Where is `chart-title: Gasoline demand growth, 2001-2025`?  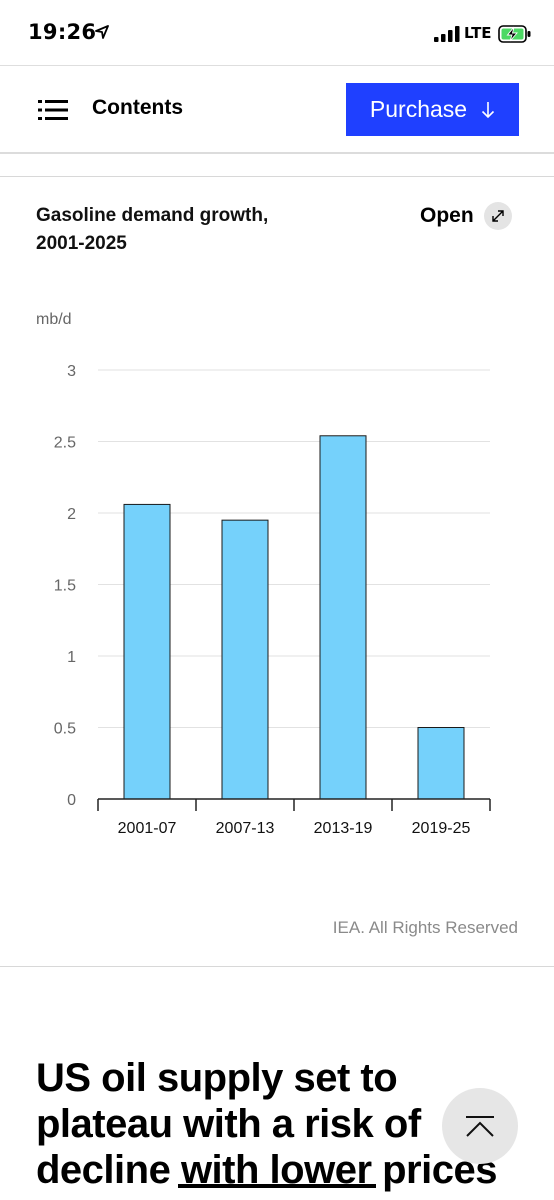
chart-title: Gasoline demand growth, 2001-2025 is located at coordinates (186, 230).